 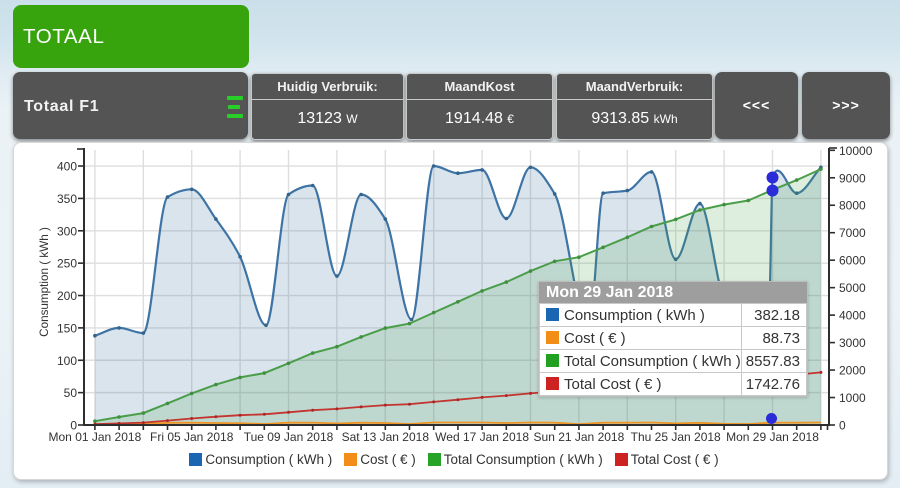 I want to click on svg-text: 250, so click(x=67, y=264).